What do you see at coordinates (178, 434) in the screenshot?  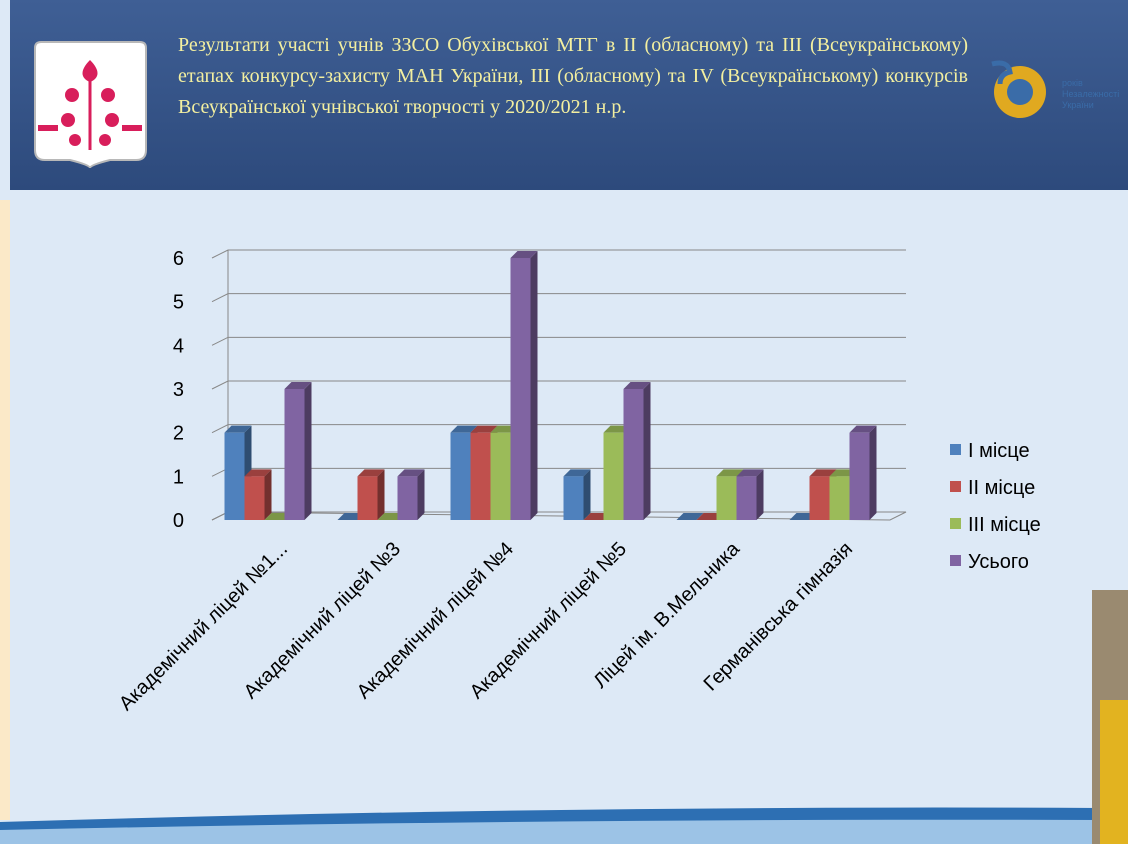 I see `y-tick-label: 2` at bounding box center [178, 434].